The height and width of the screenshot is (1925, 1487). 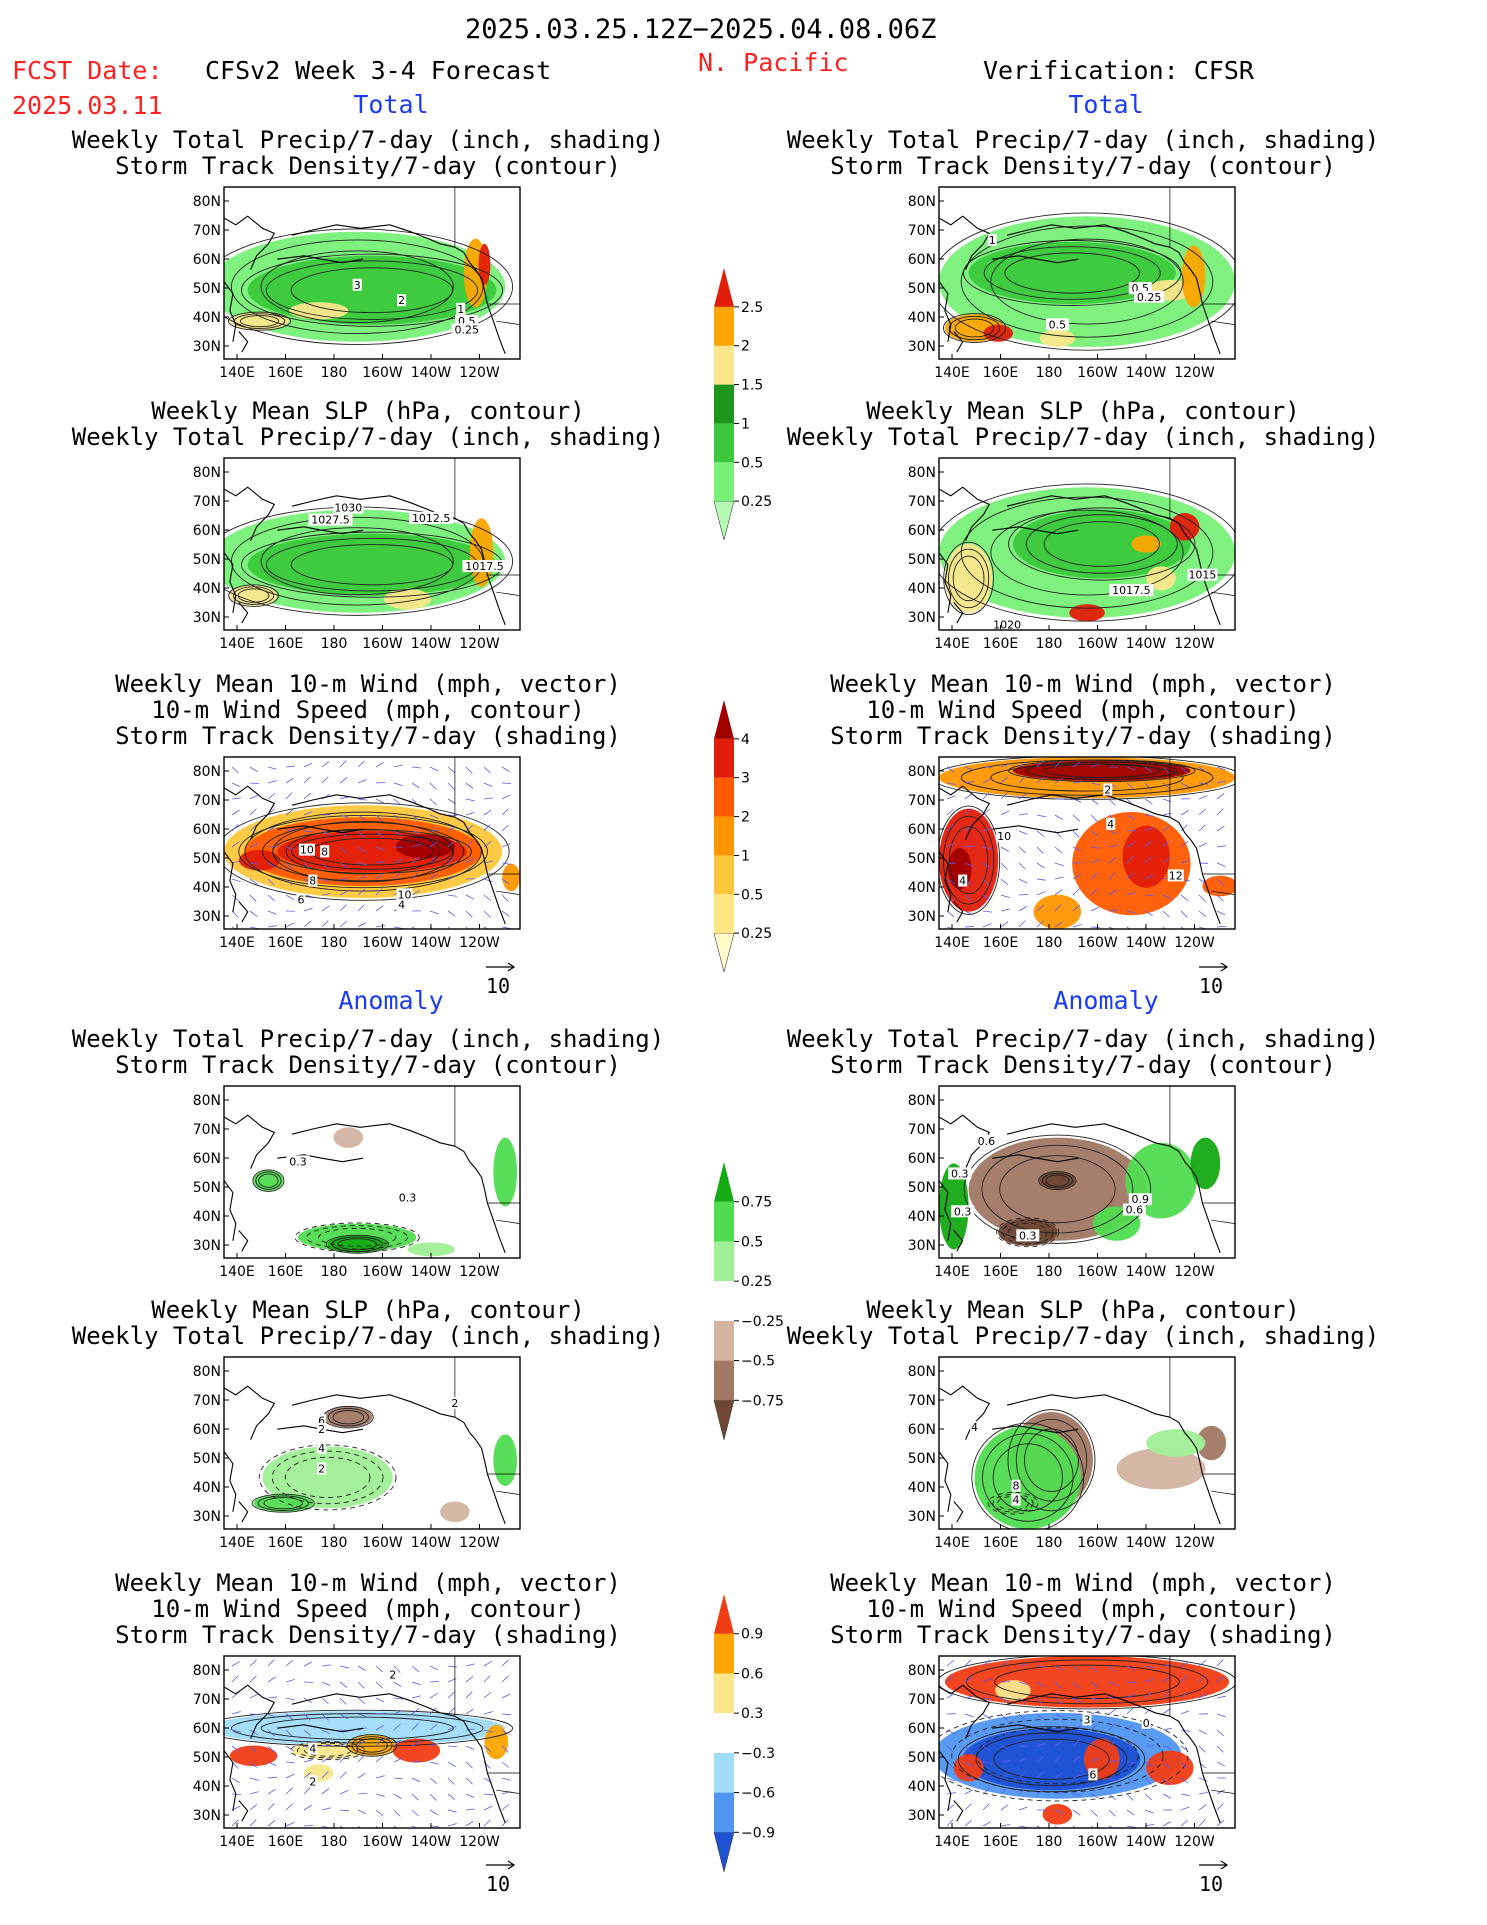 I want to click on coastline-asia, so click(x=951, y=887).